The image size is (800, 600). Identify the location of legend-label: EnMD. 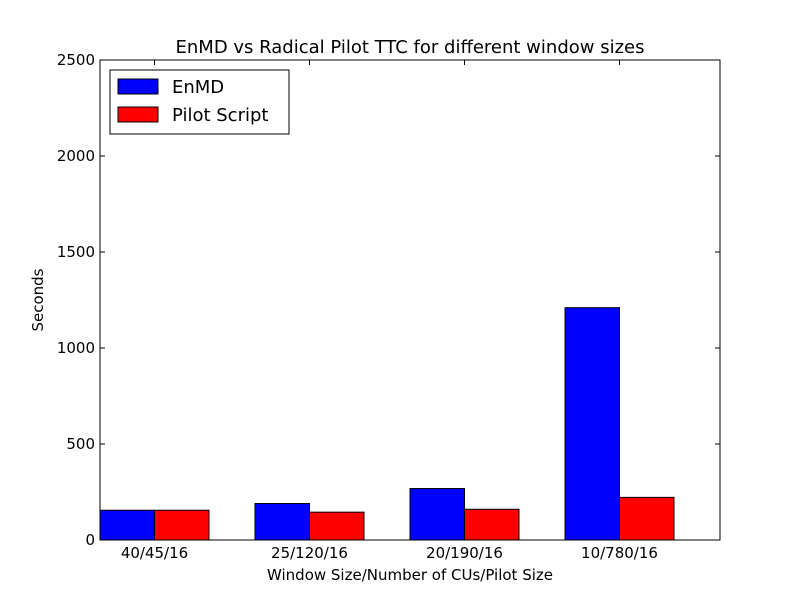
(198, 87).